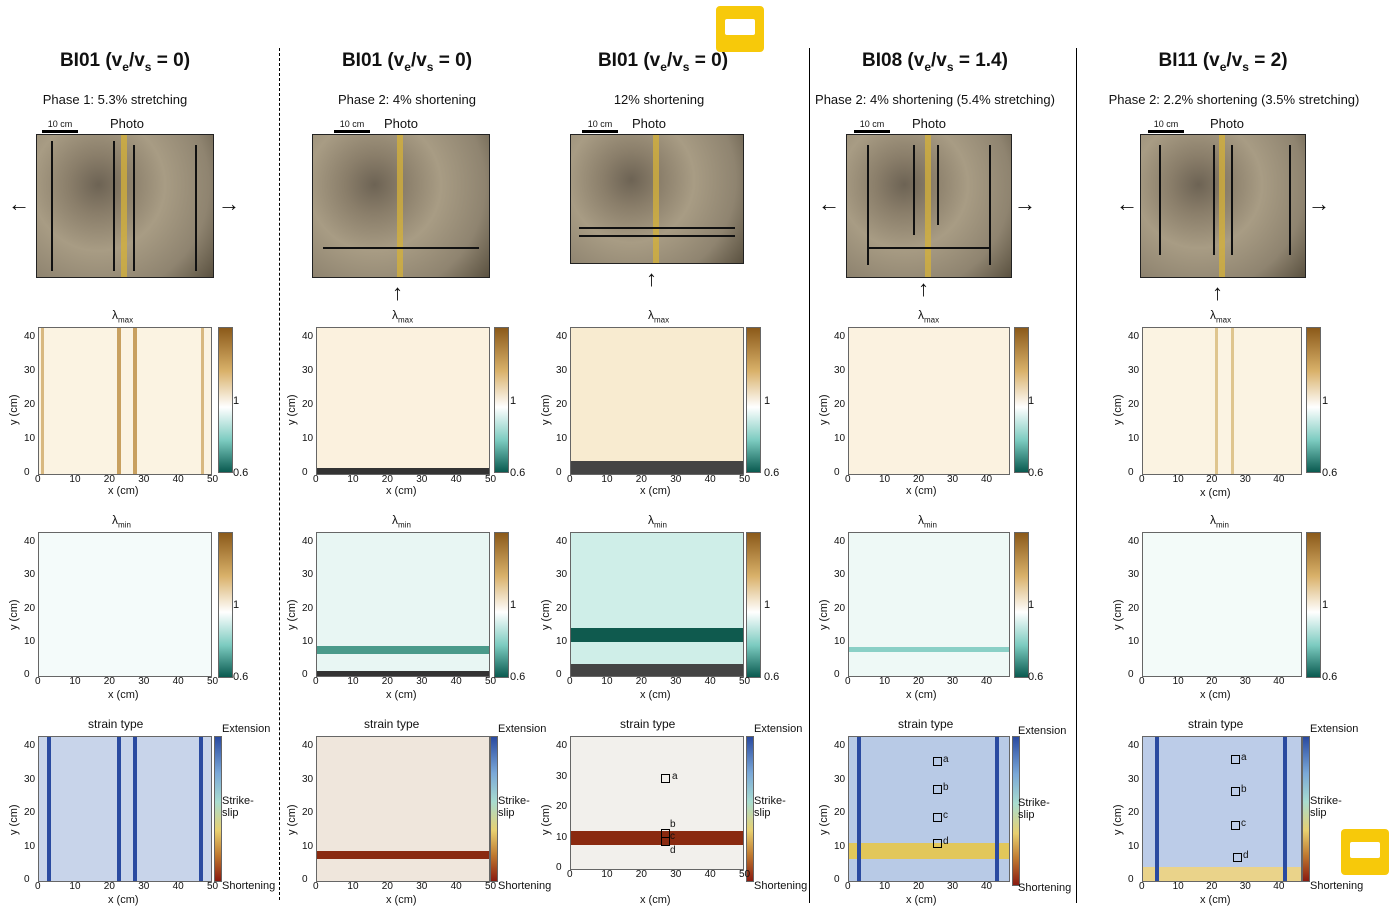 The image size is (1391, 909). Describe the element at coordinates (673, 850) in the screenshot. I see `point-label-d: d` at that location.